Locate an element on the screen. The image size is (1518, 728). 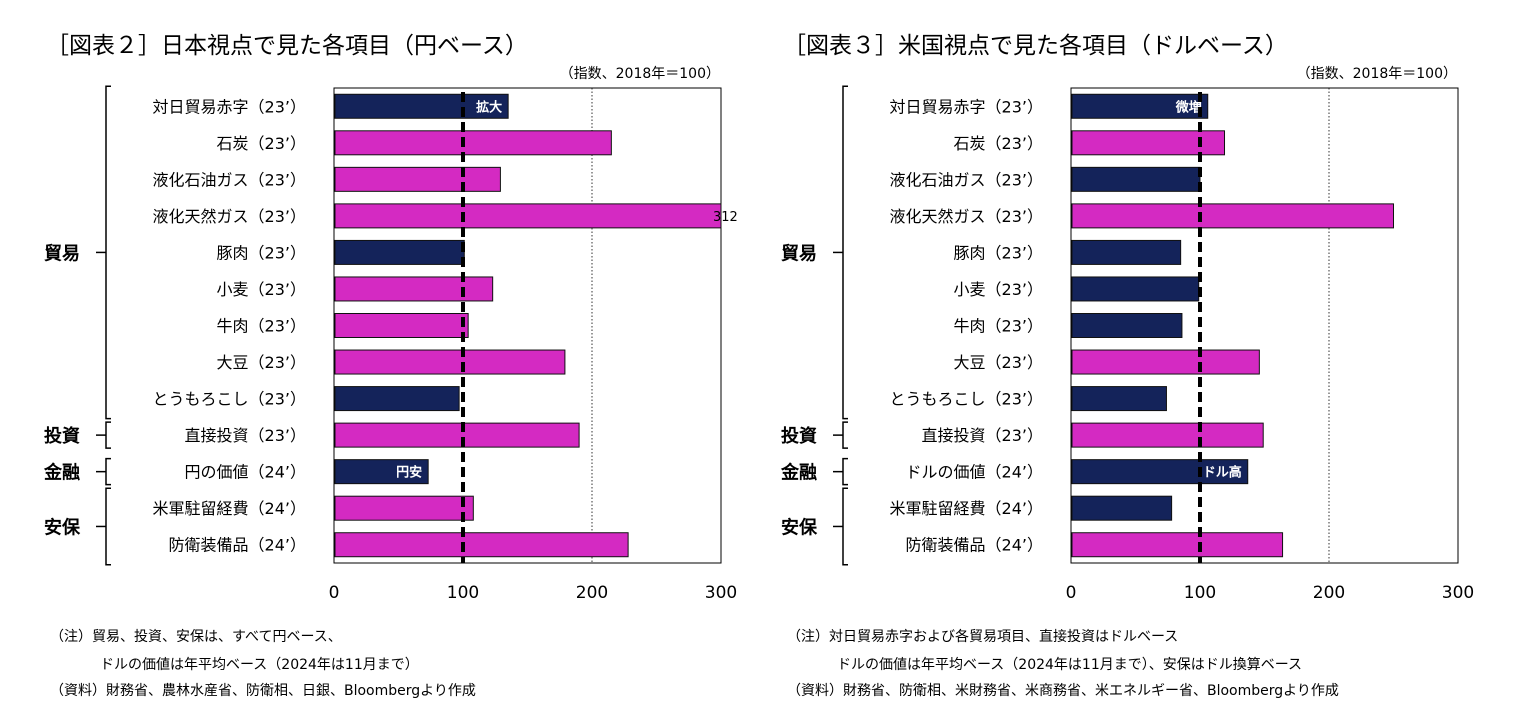
note-line-1: （注）対日貿易赤字および各貿易項目、直接投資はドルベース is located at coordinates (983, 637).